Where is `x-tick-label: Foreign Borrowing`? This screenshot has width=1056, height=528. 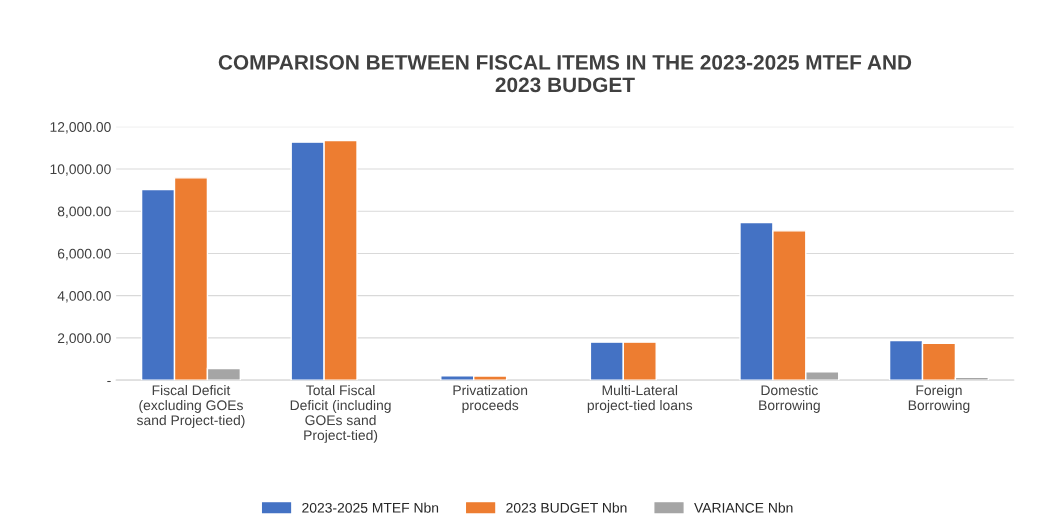 x-tick-label: Foreign Borrowing is located at coordinates (939, 399).